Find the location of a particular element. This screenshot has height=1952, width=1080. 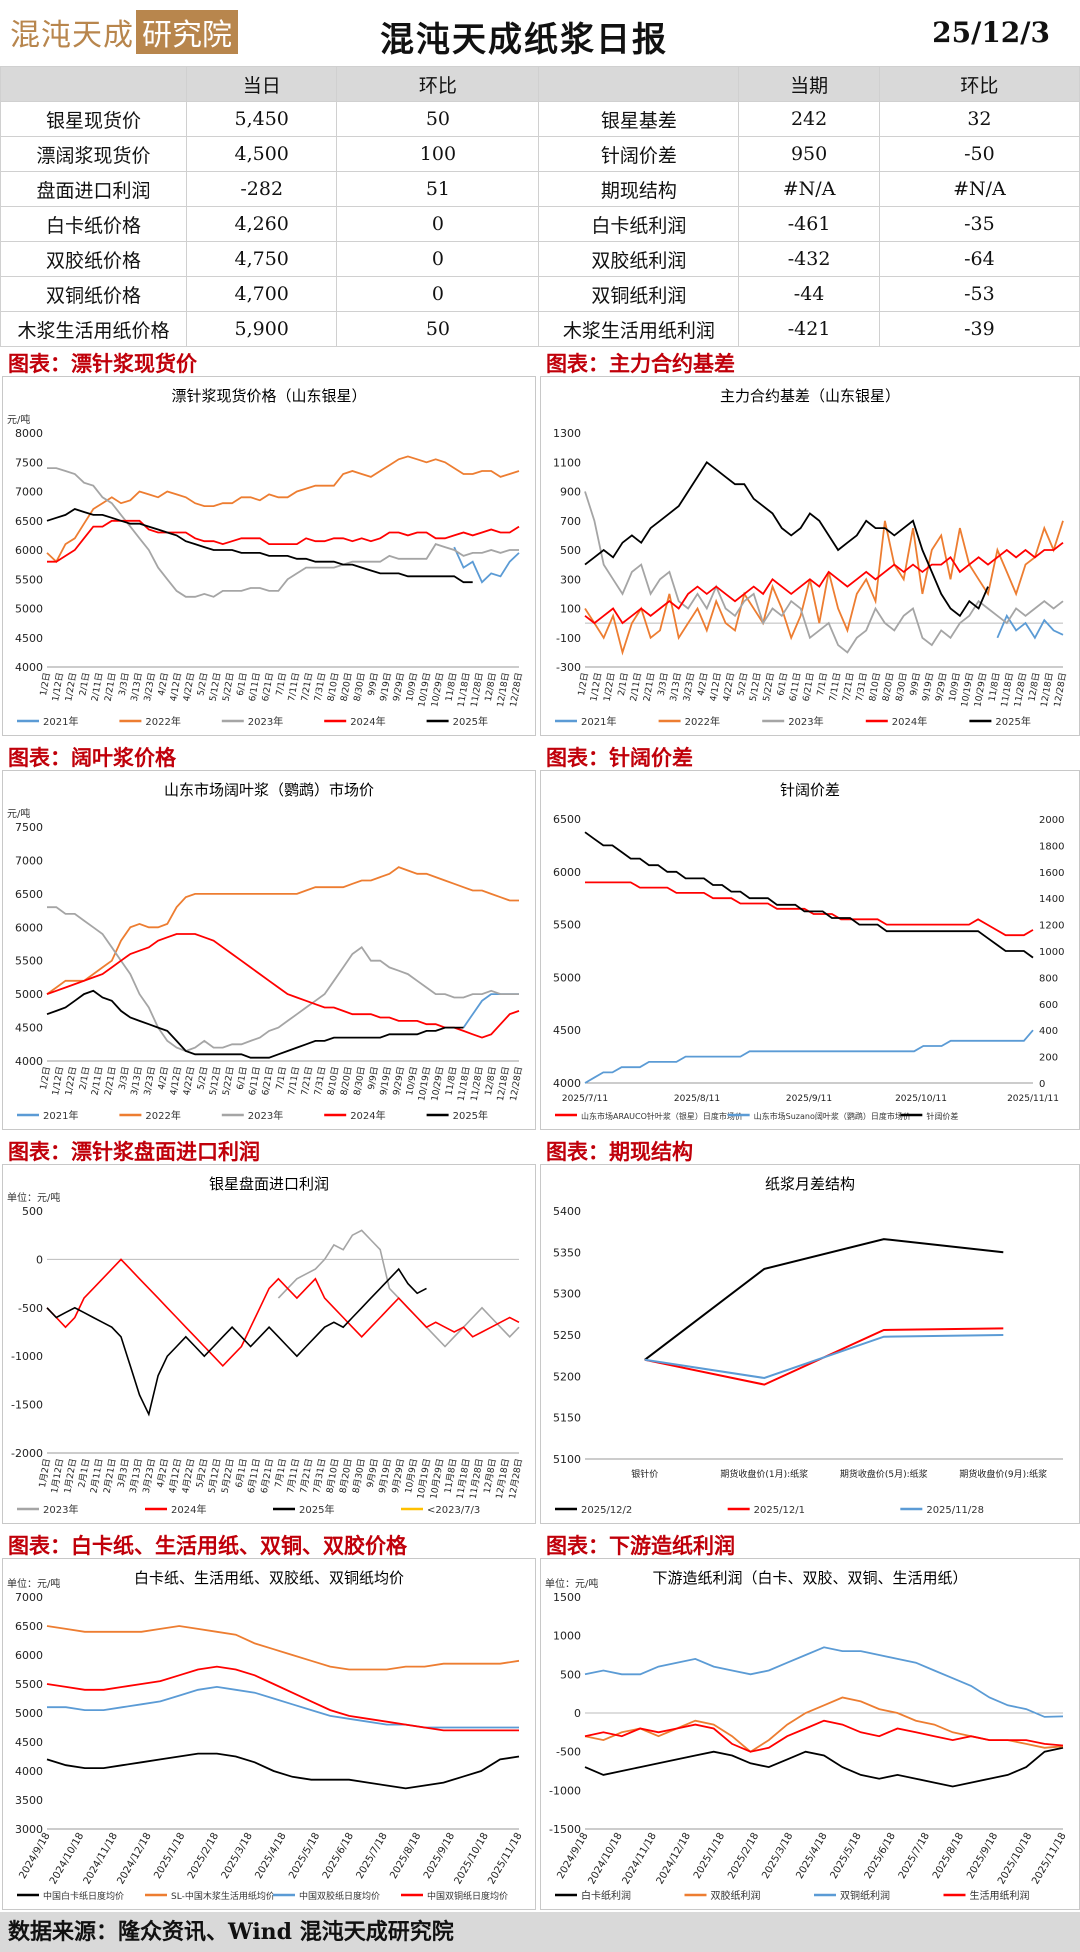

x-tick-label: 2/11日 is located at coordinates (636, 687).